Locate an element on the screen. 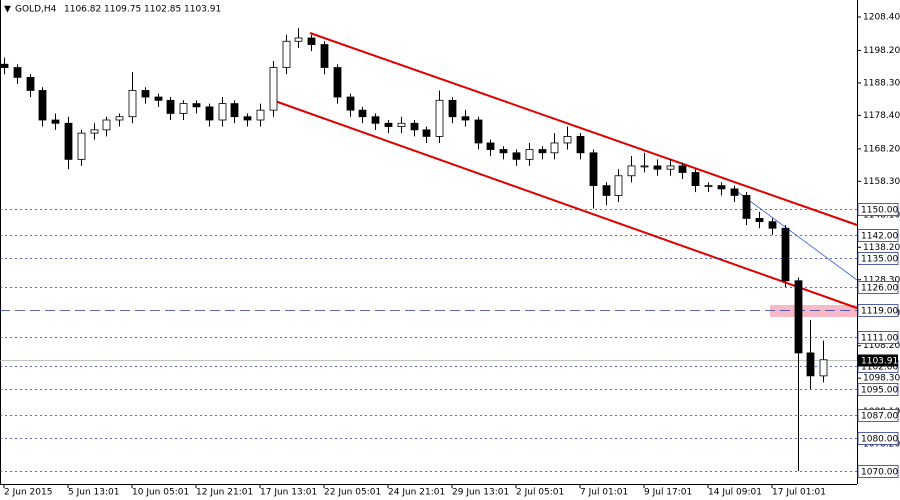 Image resolution: width=900 pixels, height=500 pixels. level-label: 1087.00 is located at coordinates (879, 417).